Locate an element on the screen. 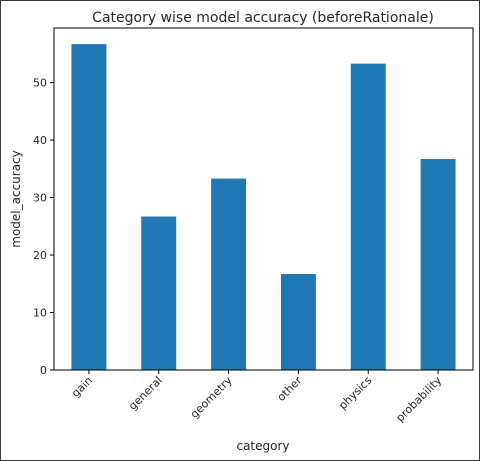 Image resolution: width=480 pixels, height=461 pixels. x-tick-label-general: general is located at coordinates (145, 393).